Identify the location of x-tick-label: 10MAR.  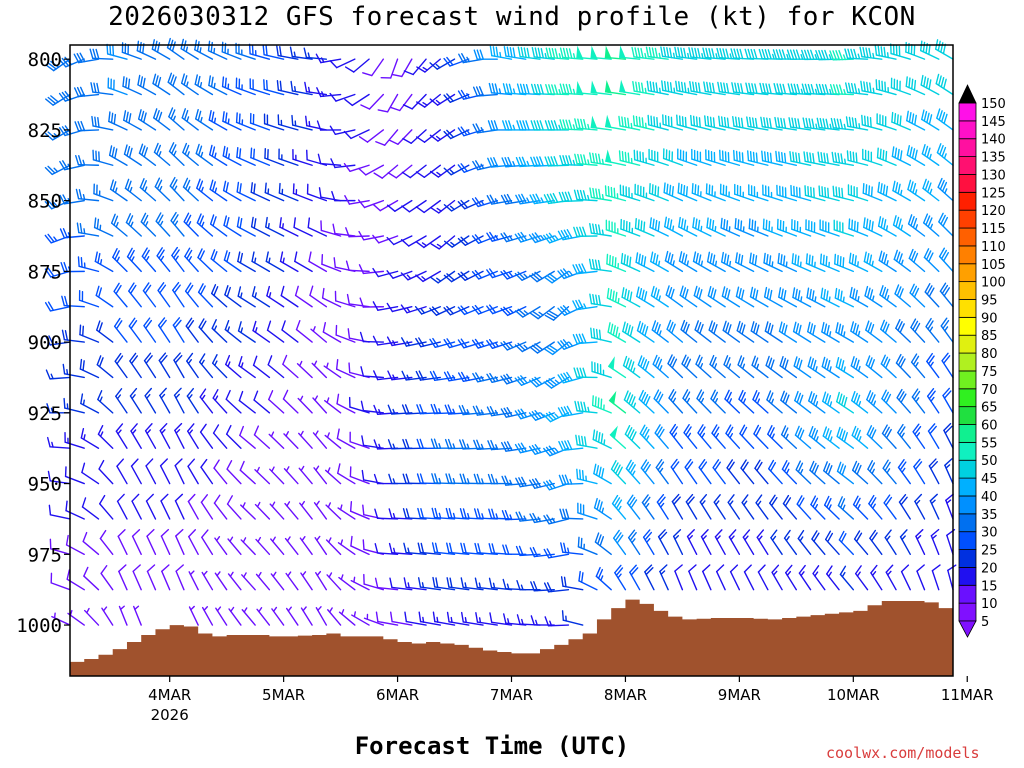
(853, 695).